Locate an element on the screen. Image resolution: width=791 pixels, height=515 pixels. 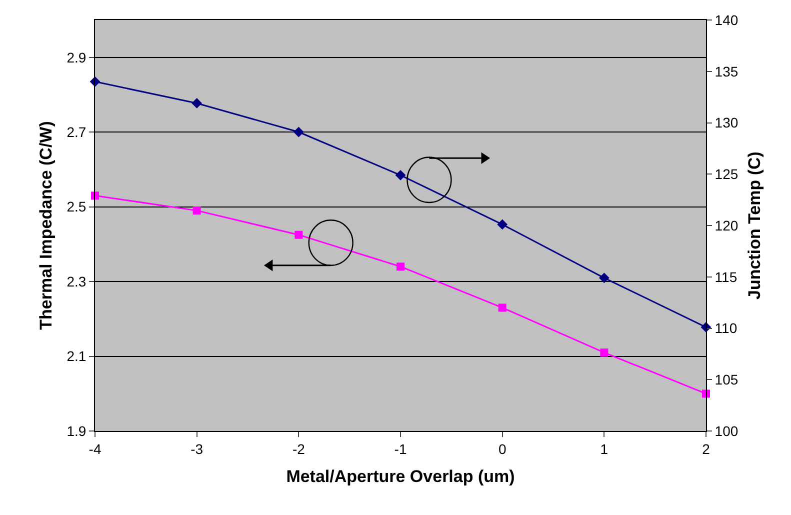
y2-tick-label: 100 is located at coordinates (726, 430).